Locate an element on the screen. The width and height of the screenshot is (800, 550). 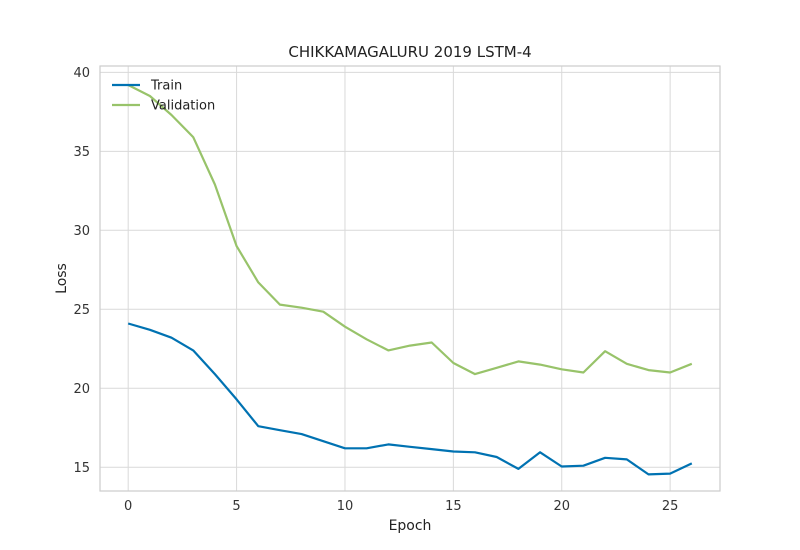
x-axis-ticks: 0 5 10 15 20 25 is located at coordinates (401, 506).